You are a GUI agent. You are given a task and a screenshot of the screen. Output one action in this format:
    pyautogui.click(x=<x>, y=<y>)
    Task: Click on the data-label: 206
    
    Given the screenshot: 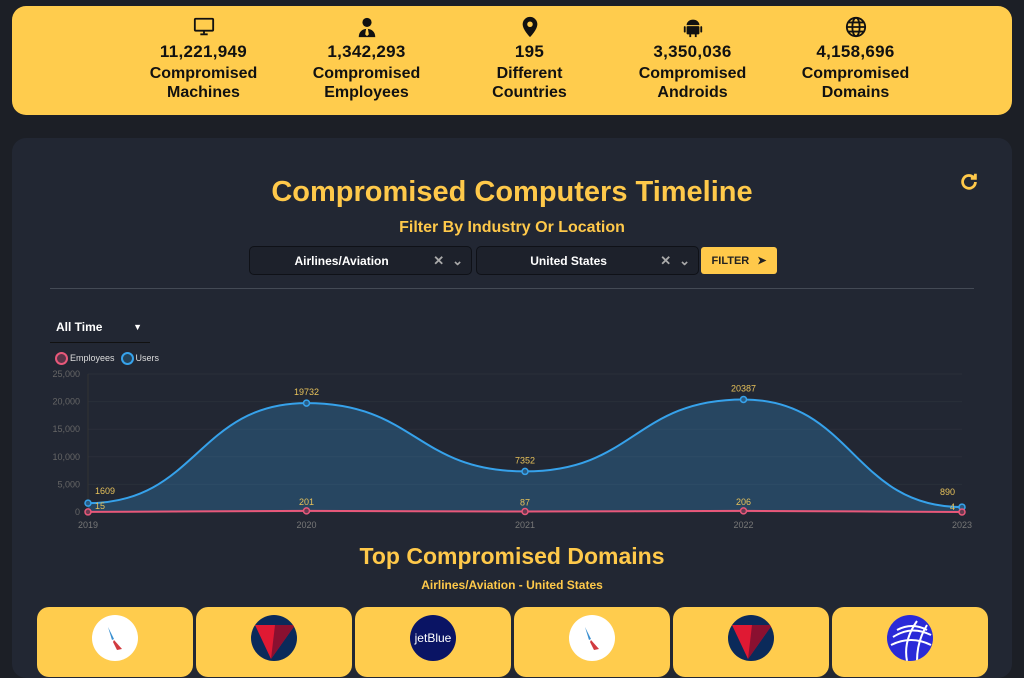 What is the action you would take?
    pyautogui.click(x=743, y=502)
    